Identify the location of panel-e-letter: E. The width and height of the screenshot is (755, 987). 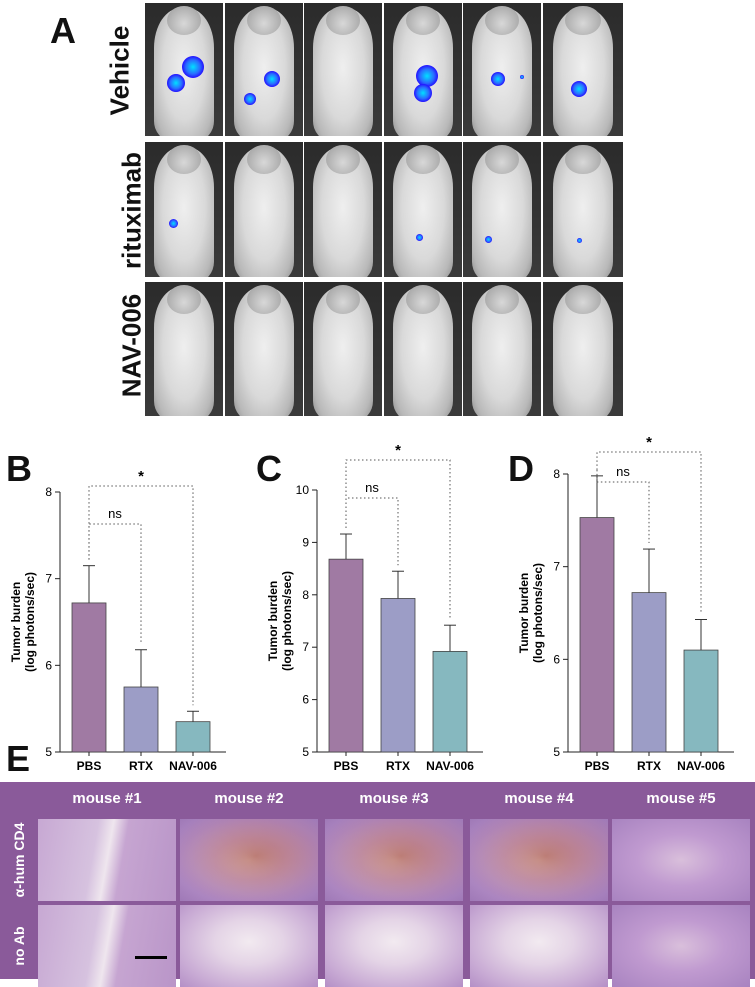
(18, 758).